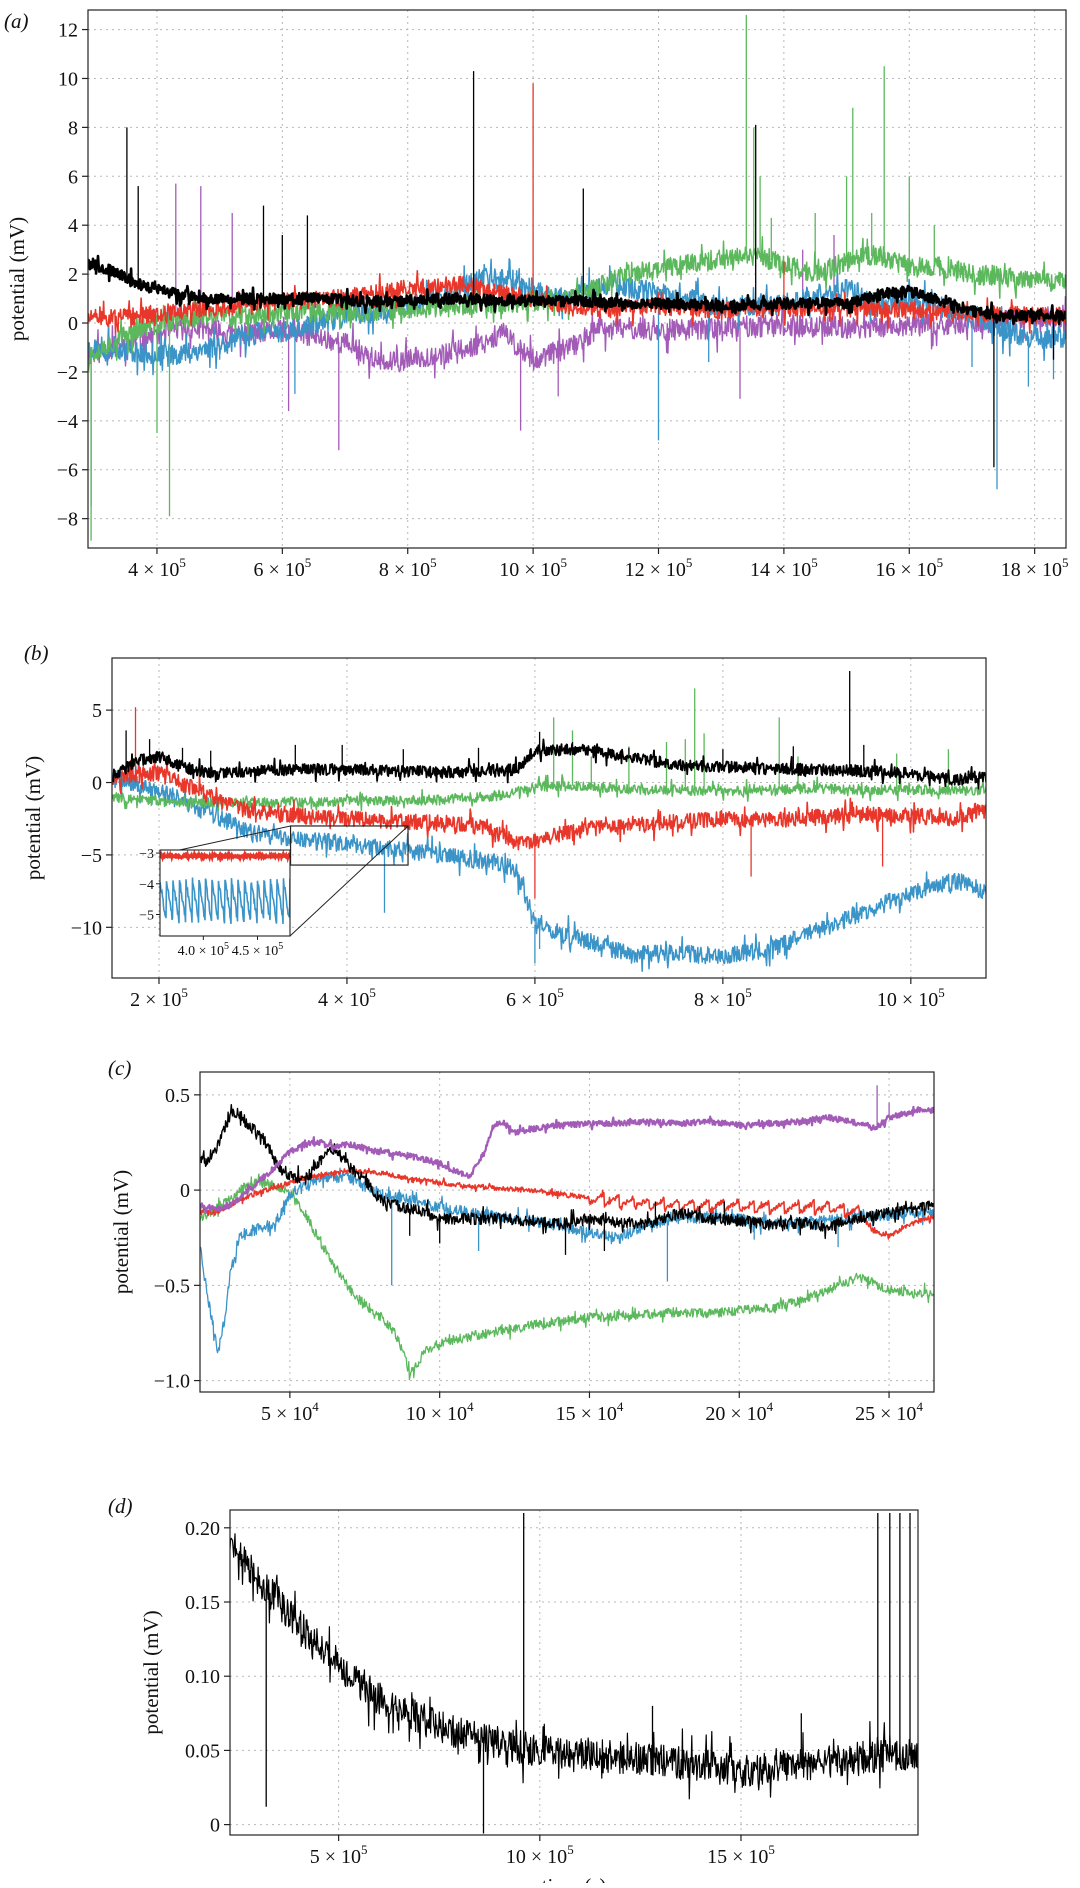 Image resolution: width=1080 pixels, height=1888 pixels. I want to click on y-tick-label: 10, so click(68, 79).